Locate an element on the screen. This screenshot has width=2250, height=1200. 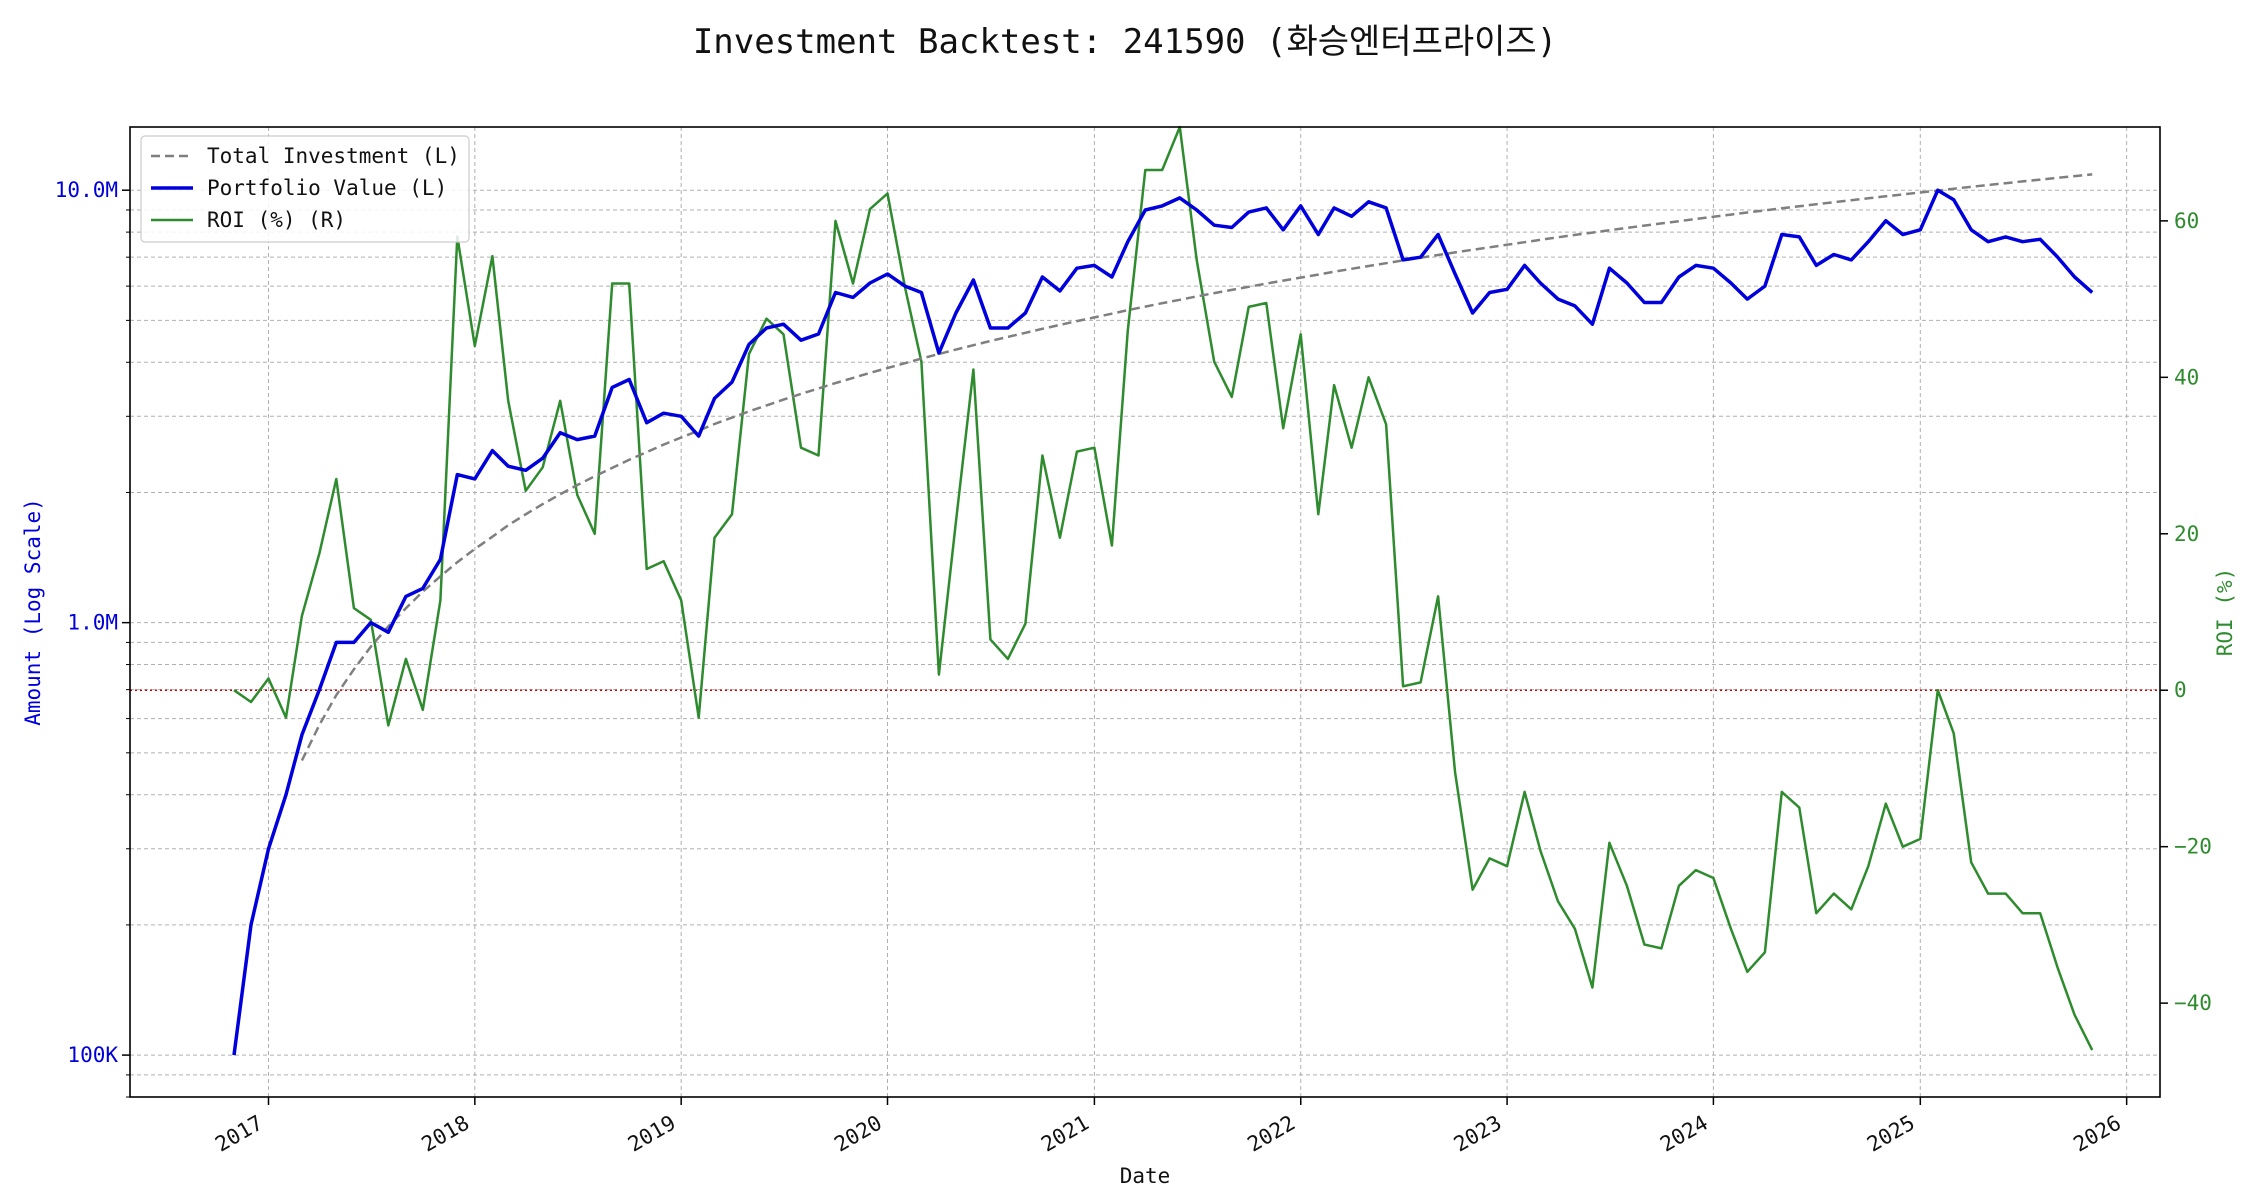
y-right-tick-label: −40 is located at coordinates (2193, 1003).